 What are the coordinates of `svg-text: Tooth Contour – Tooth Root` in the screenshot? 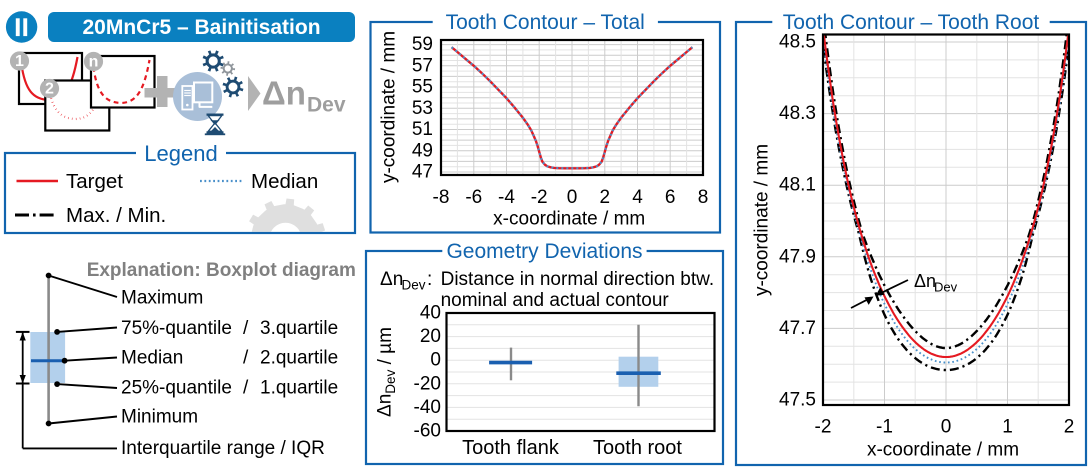 It's located at (911, 22).